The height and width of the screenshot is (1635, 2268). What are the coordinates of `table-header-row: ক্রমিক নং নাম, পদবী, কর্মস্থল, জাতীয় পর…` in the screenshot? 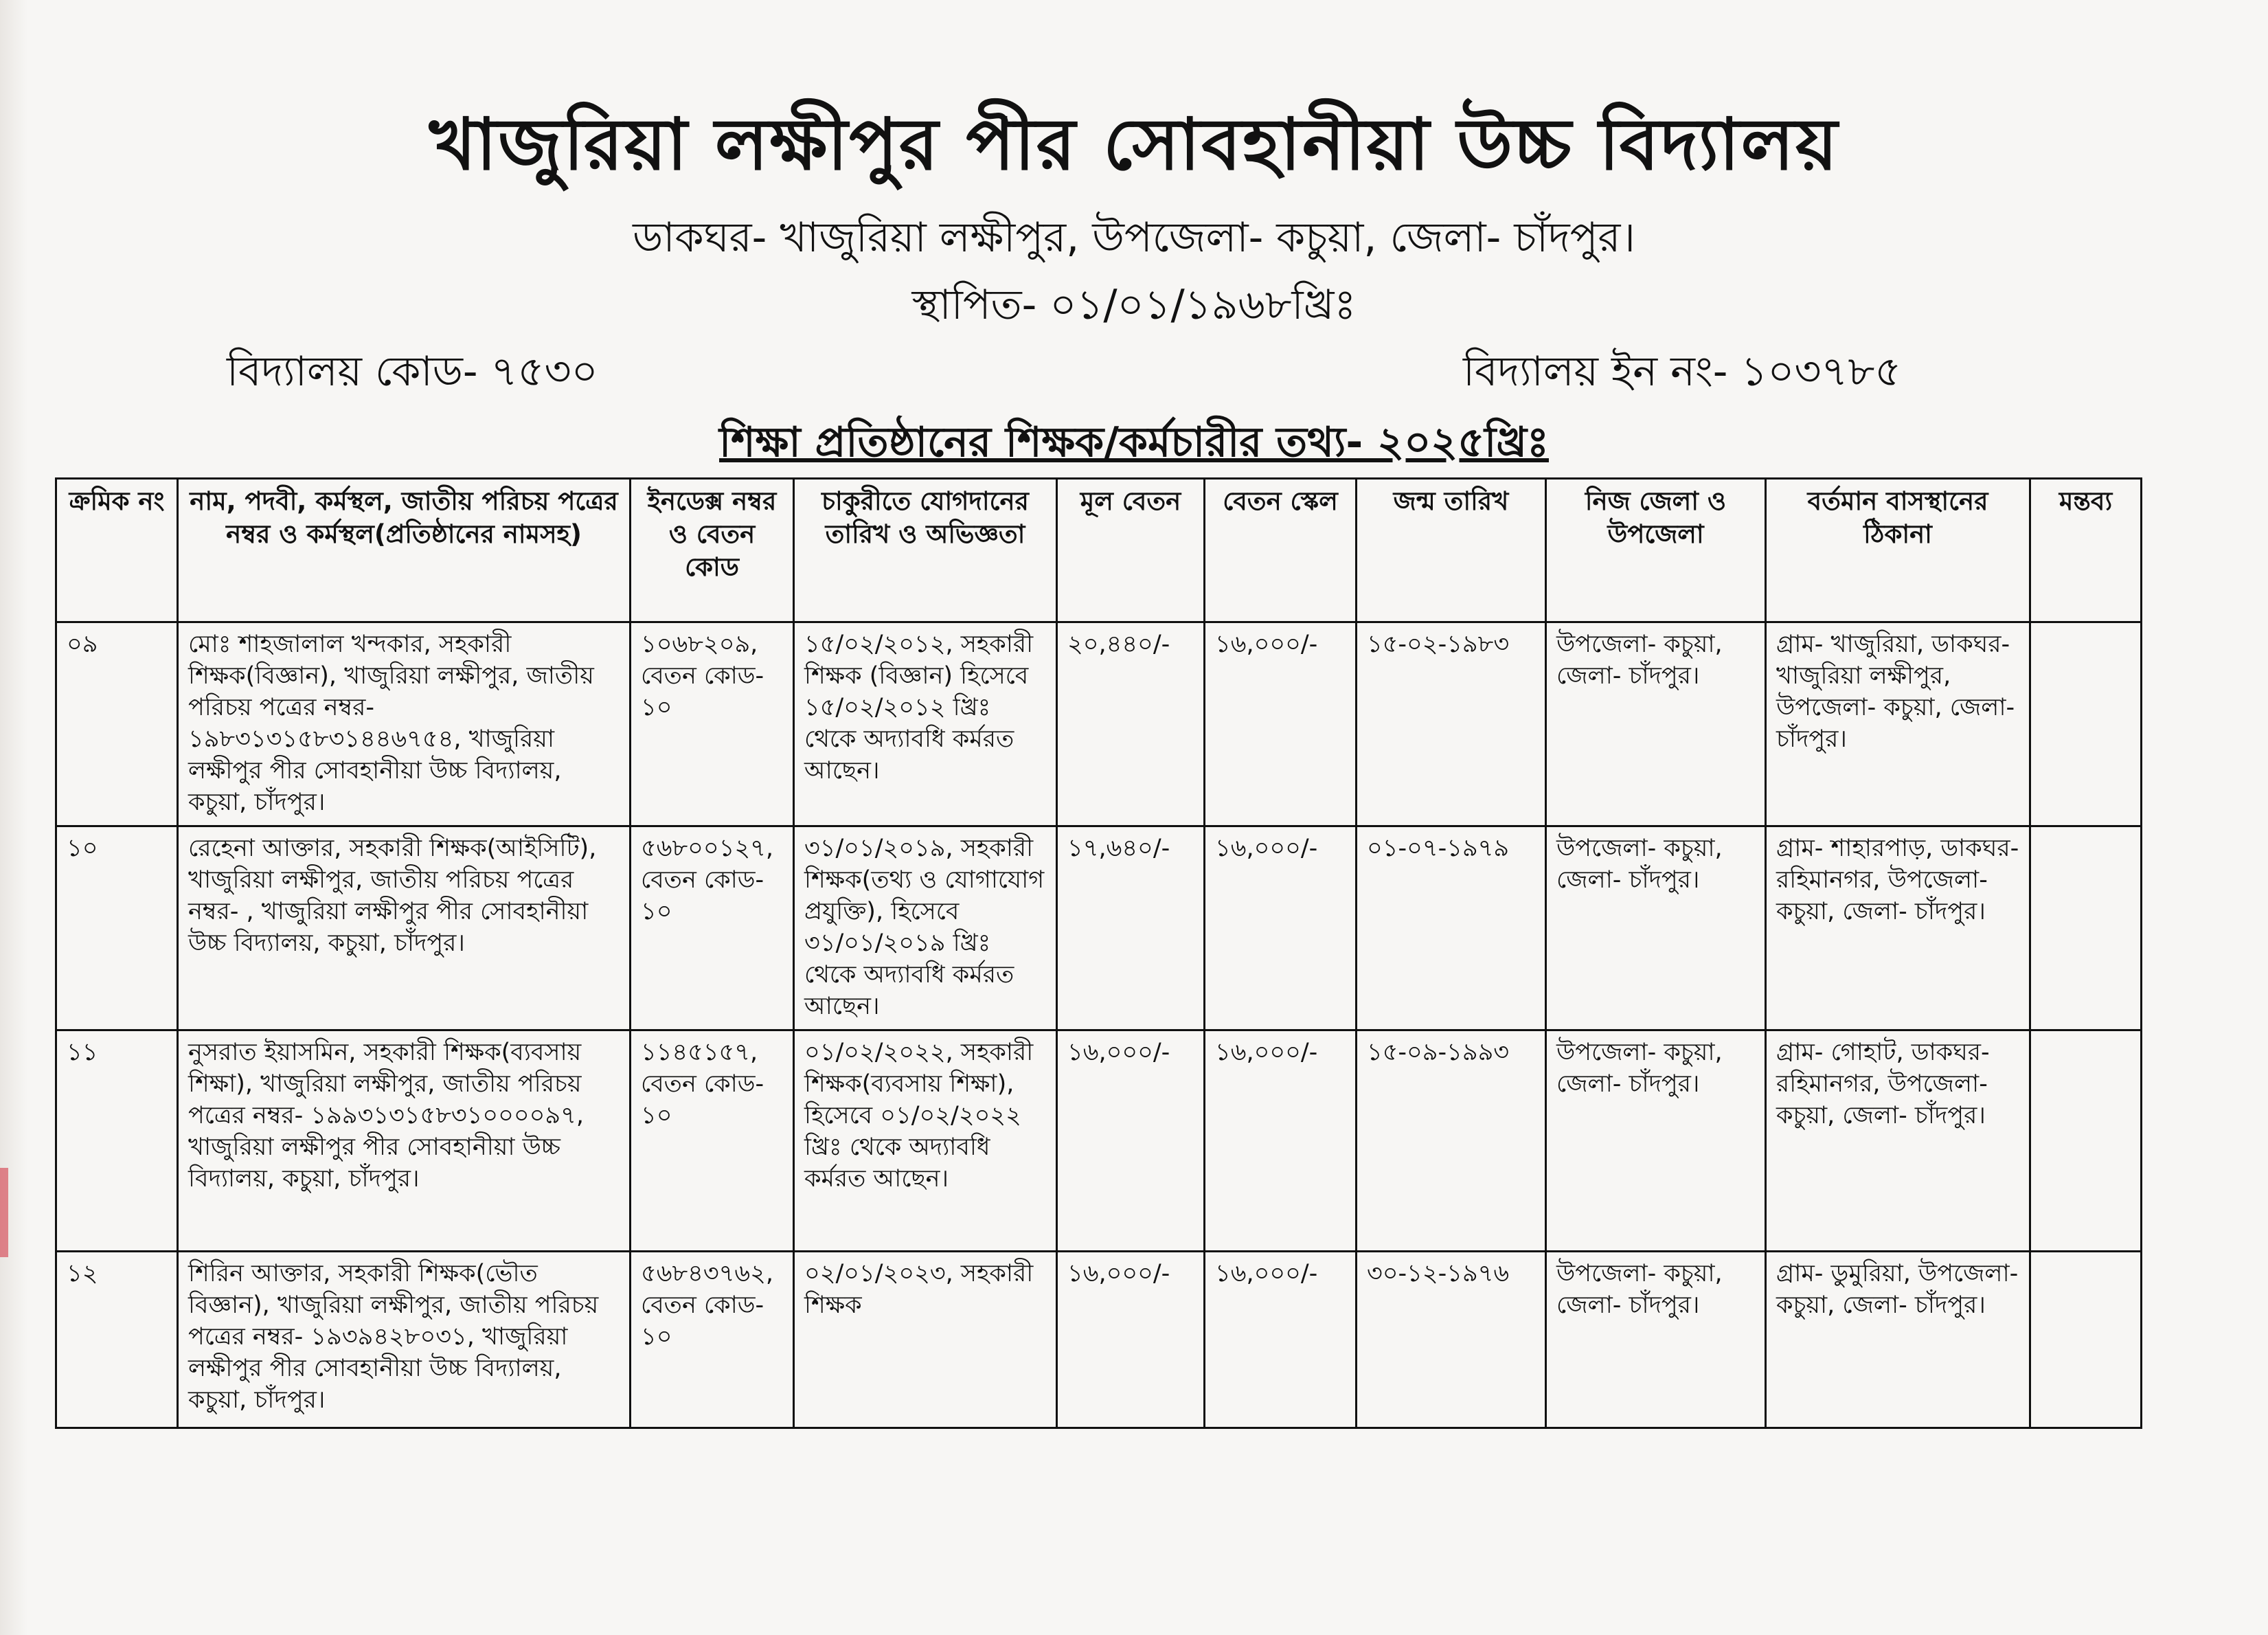 It's located at (1098, 550).